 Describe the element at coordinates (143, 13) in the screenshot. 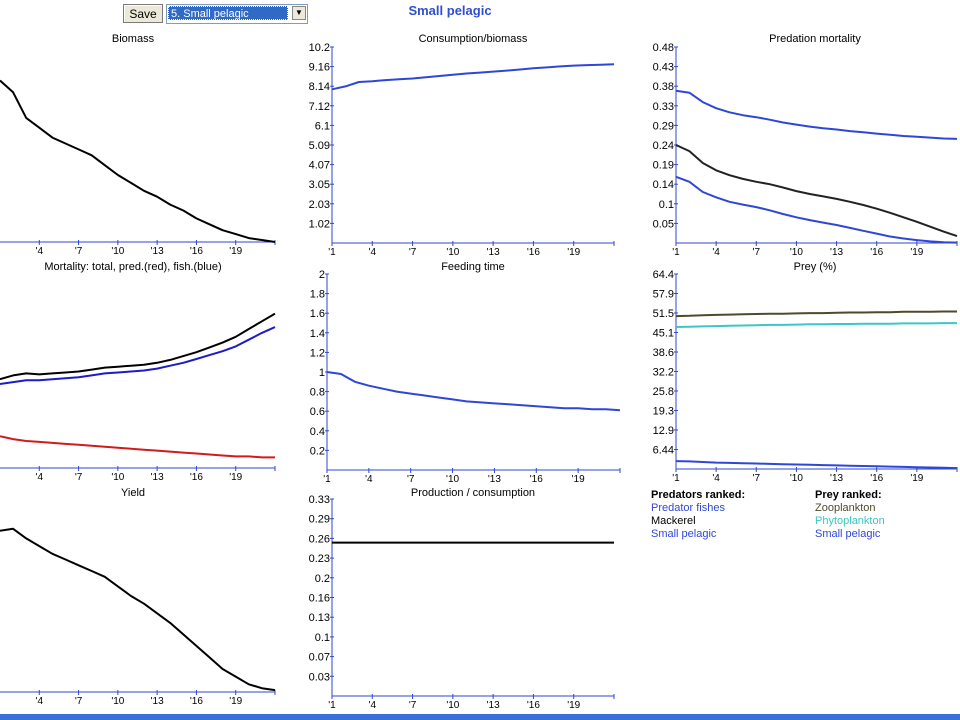

I see `save-button: Save` at that location.